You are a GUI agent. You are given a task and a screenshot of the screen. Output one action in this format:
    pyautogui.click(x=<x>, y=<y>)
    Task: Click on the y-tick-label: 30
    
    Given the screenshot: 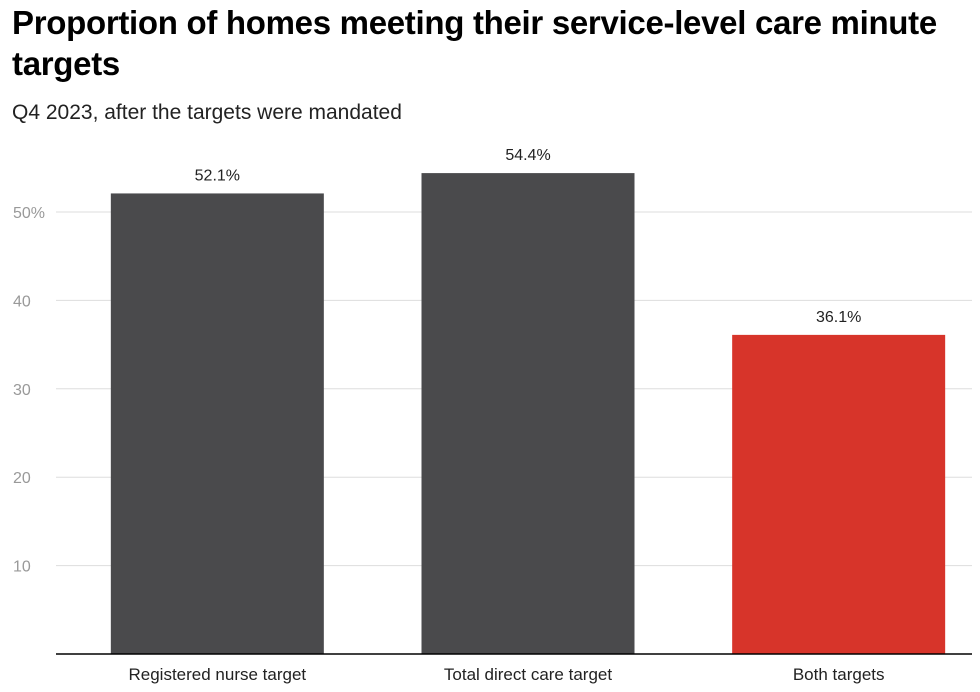 What is the action you would take?
    pyautogui.click(x=22, y=390)
    